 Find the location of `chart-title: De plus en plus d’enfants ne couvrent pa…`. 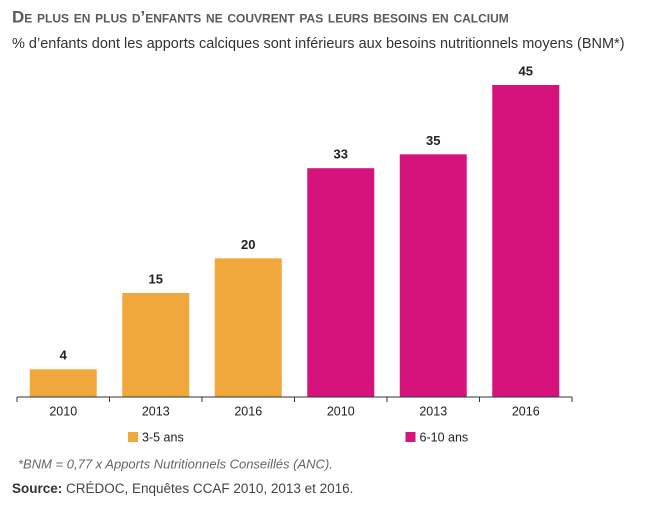

chart-title: De plus en plus d’enfants ne couvrent pa… is located at coordinates (260, 16).